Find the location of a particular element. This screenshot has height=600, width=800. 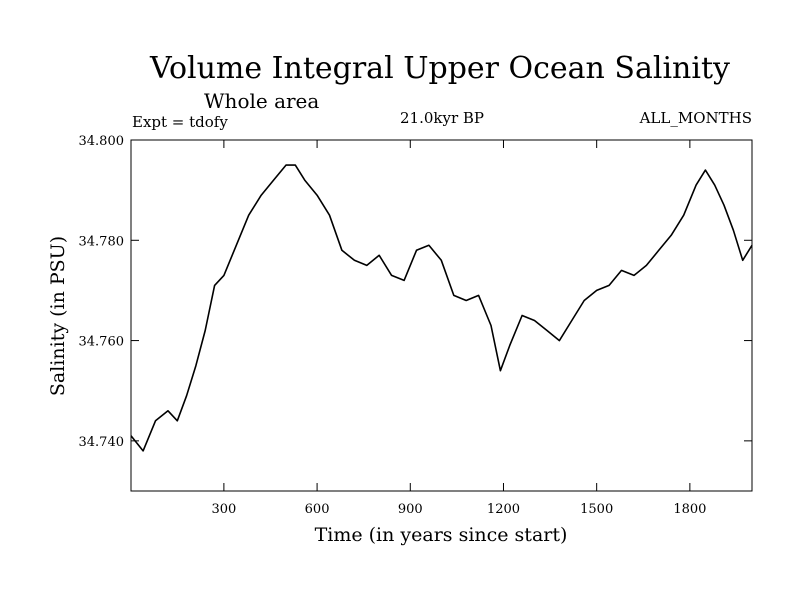

y-tick-label: 34.800 is located at coordinates (102, 141).